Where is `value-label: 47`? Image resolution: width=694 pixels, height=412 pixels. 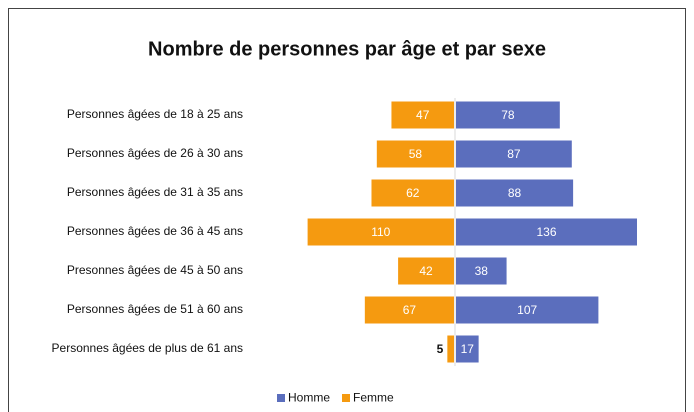 value-label: 47 is located at coordinates (423, 115).